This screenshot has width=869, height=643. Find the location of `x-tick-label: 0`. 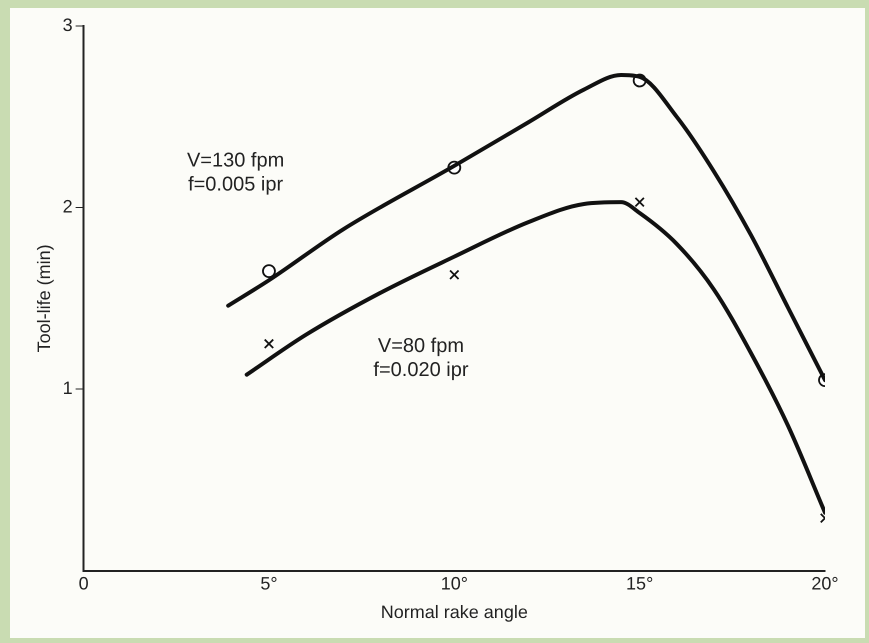

x-tick-label: 0 is located at coordinates (83, 584).